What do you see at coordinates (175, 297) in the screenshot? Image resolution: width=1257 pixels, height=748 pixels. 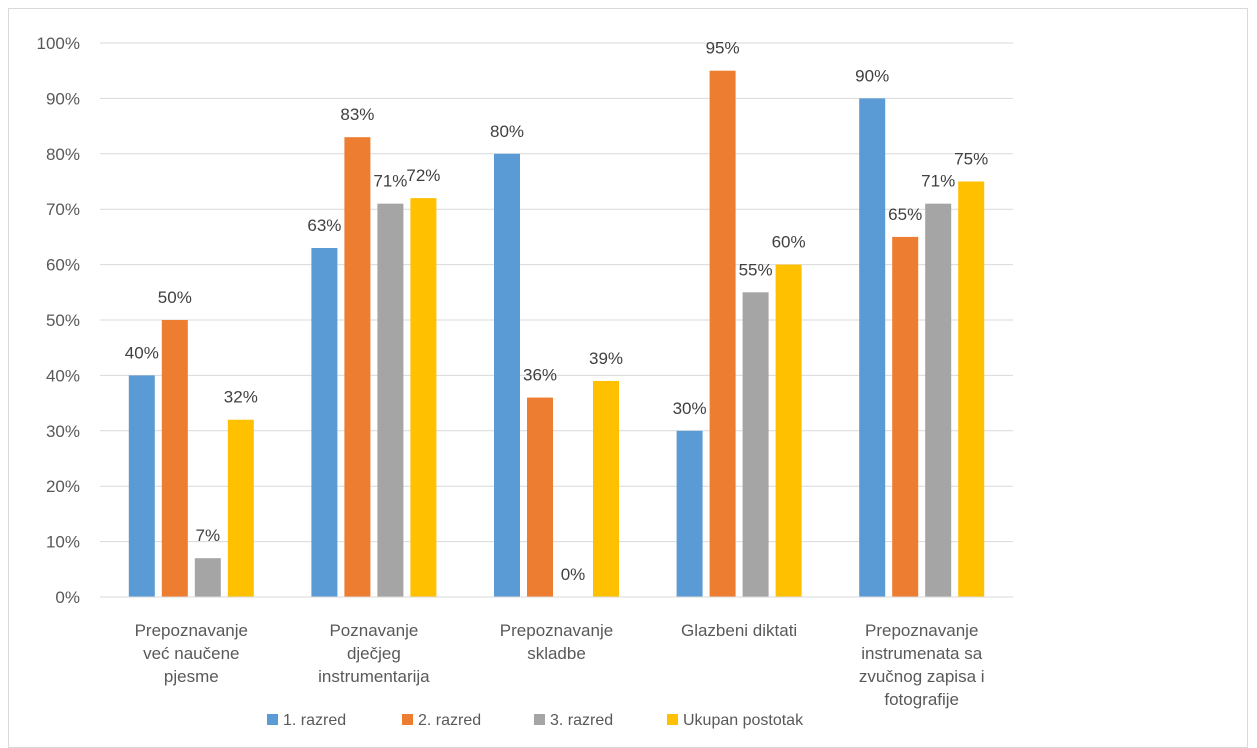 I see `data-label: 50%` at bounding box center [175, 297].